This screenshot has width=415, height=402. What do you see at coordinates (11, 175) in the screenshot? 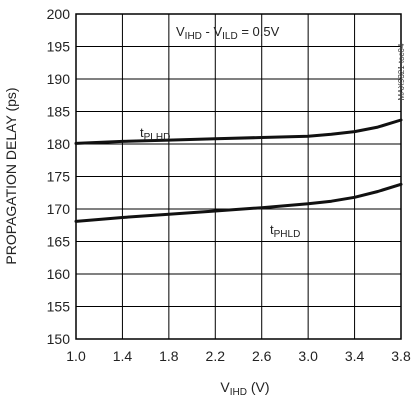
I see `y-axis-title: PROPAGATION DELAY (ps)` at bounding box center [11, 175].